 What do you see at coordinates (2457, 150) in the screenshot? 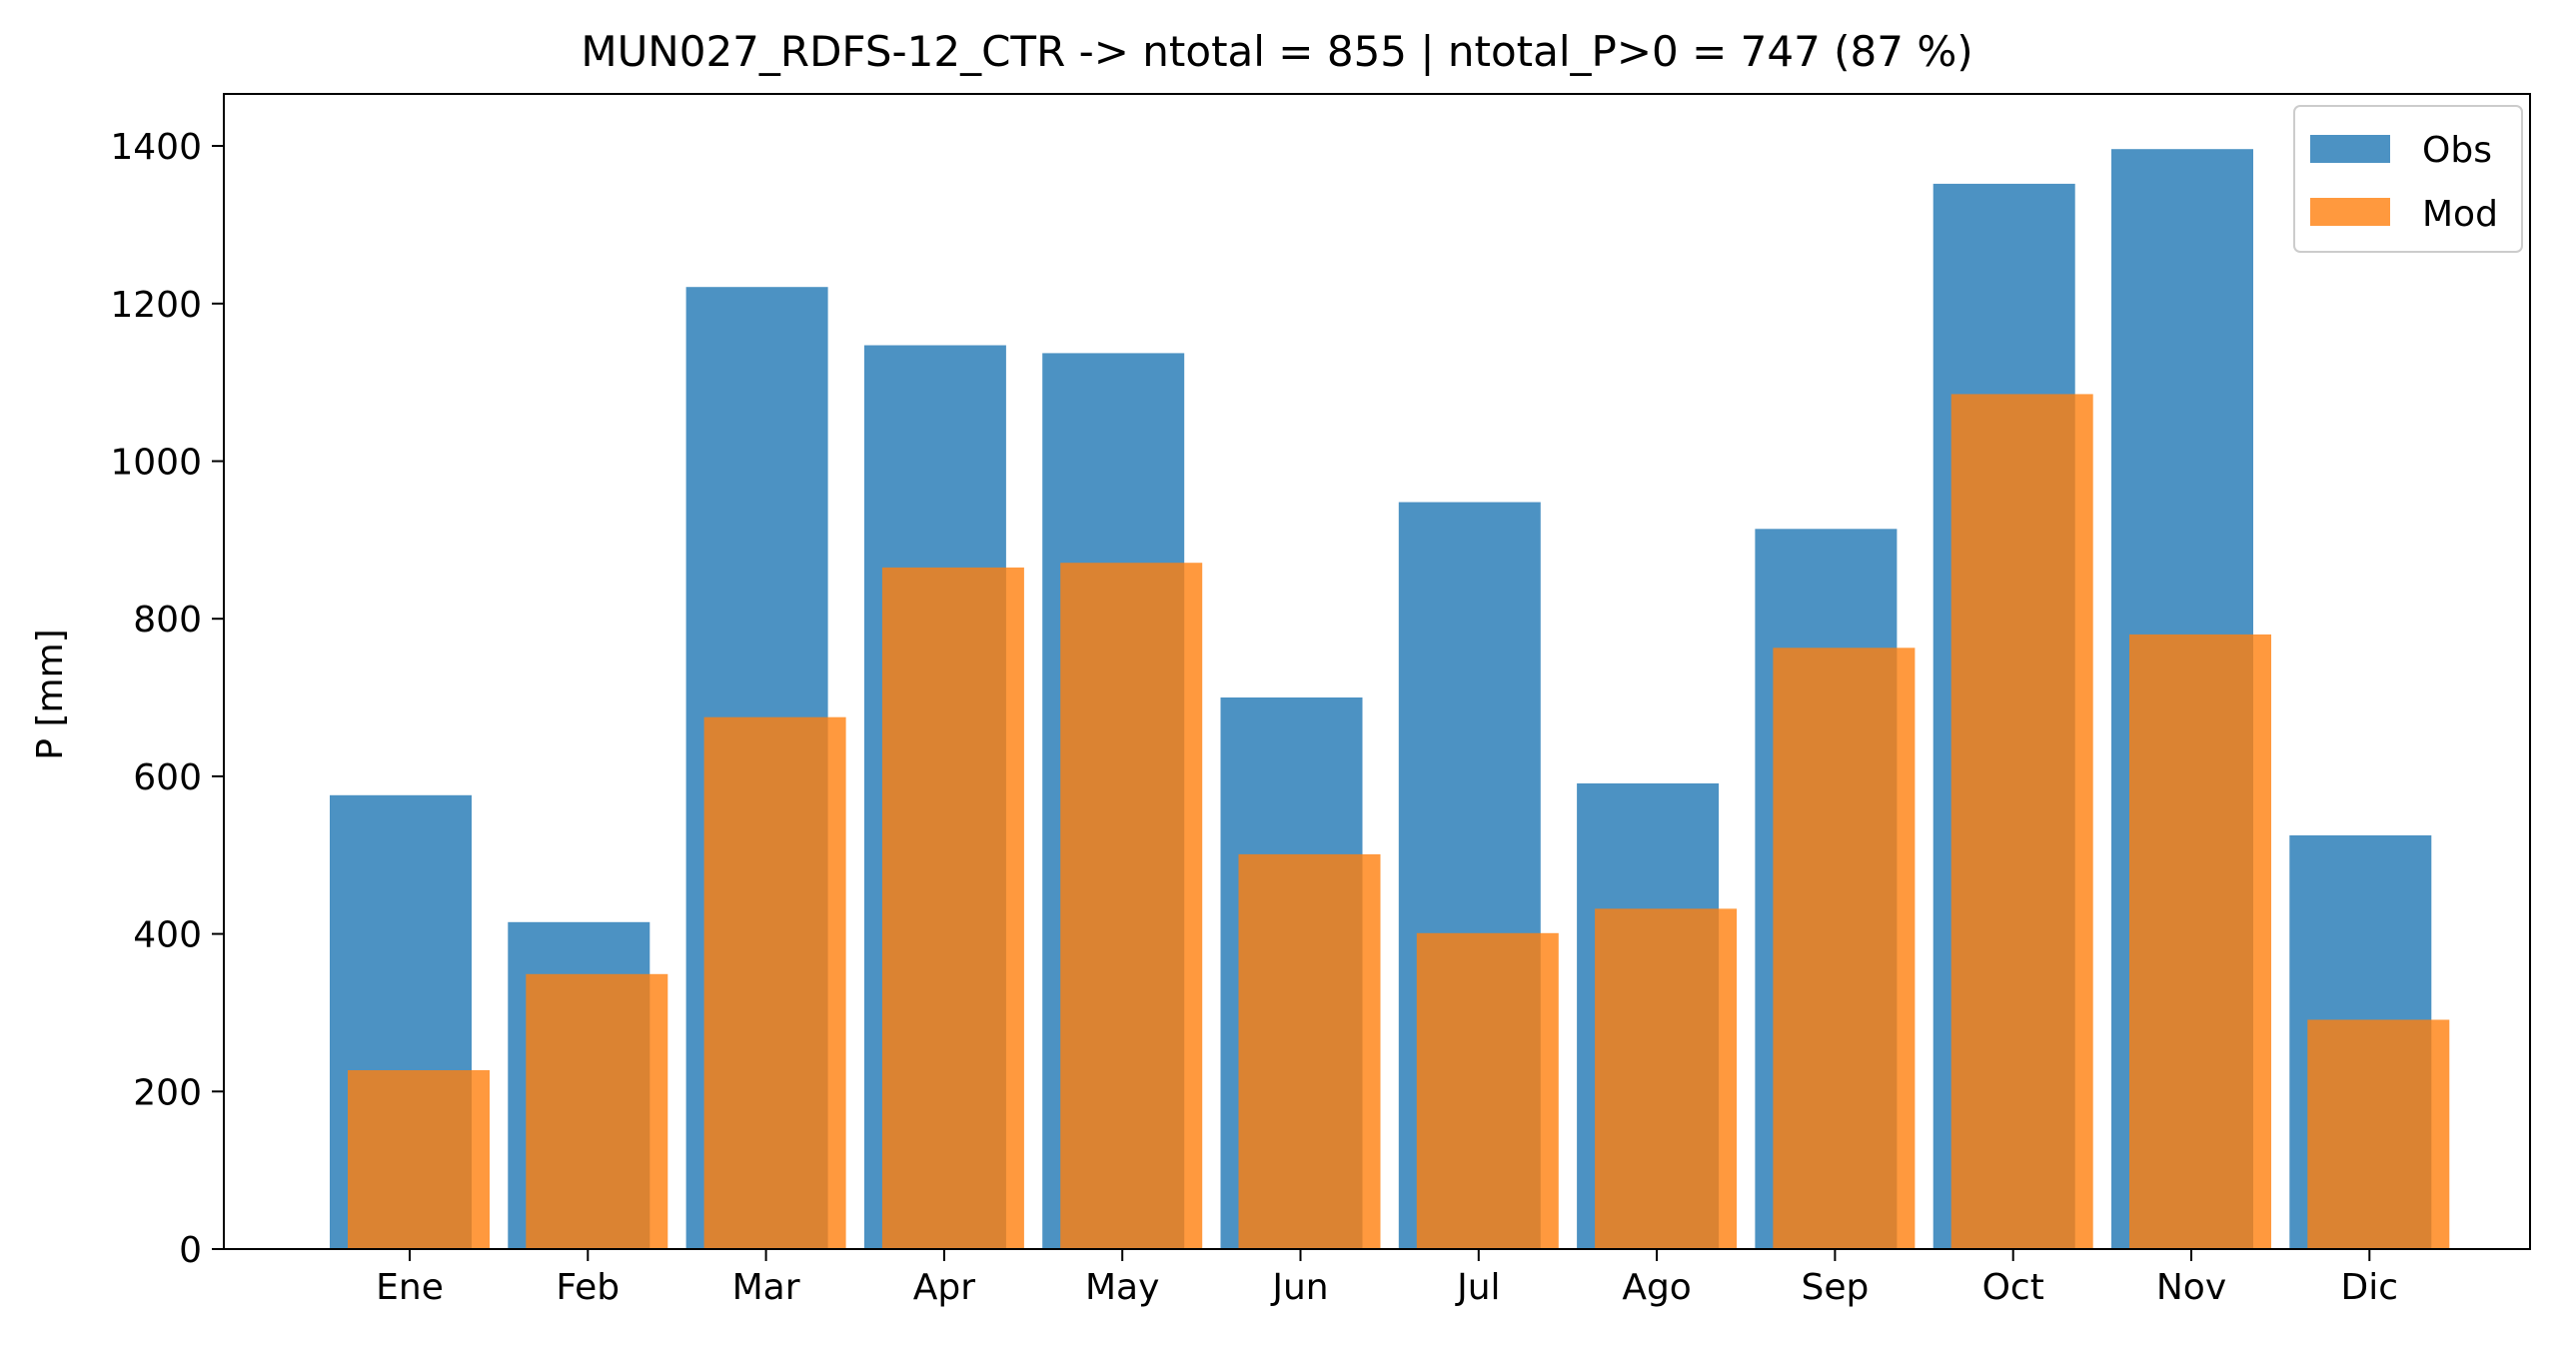
I see `legend-label-obs: Obs` at bounding box center [2457, 150].